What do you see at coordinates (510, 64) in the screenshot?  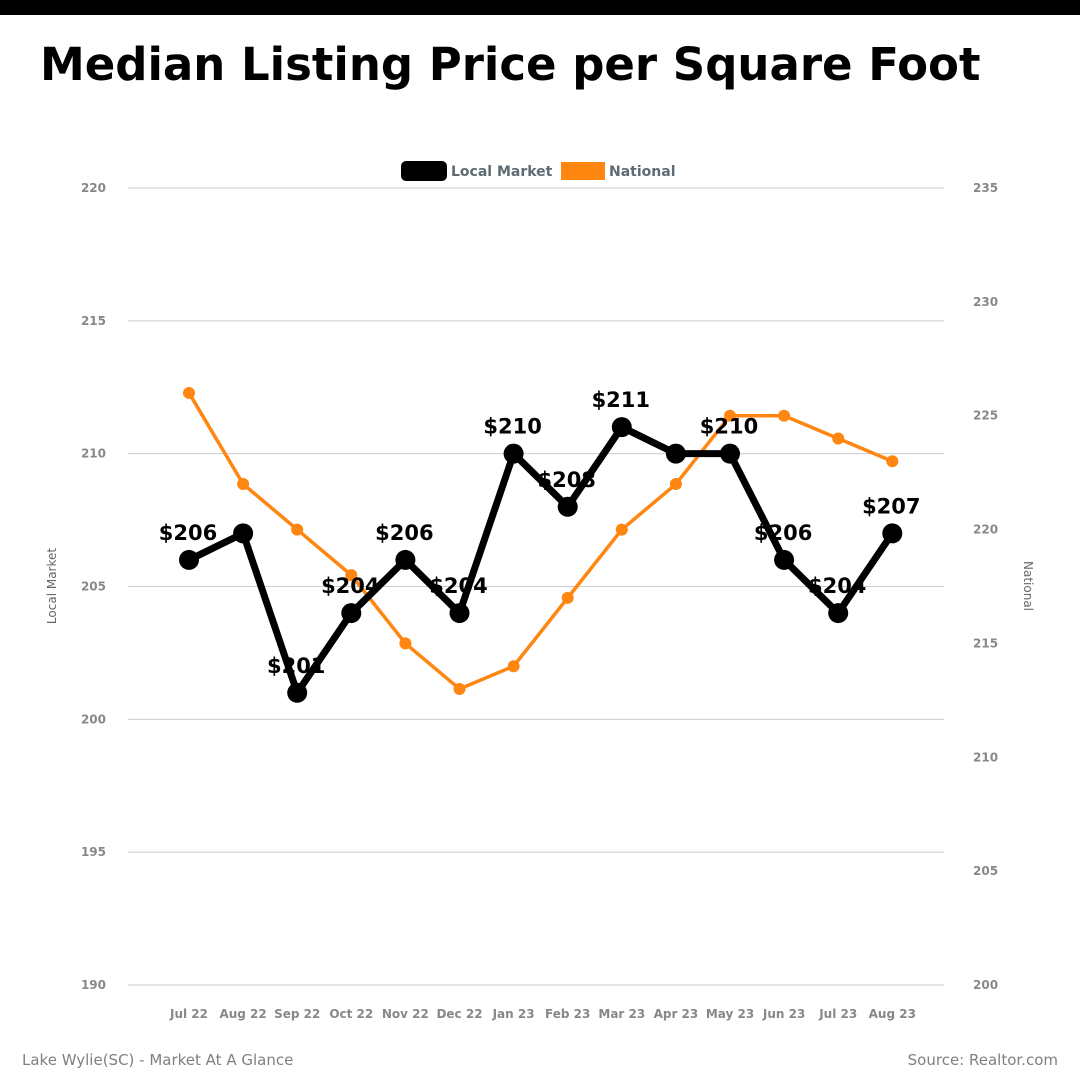 I see `chart-title: Median Listing Price per Square Foot` at bounding box center [510, 64].